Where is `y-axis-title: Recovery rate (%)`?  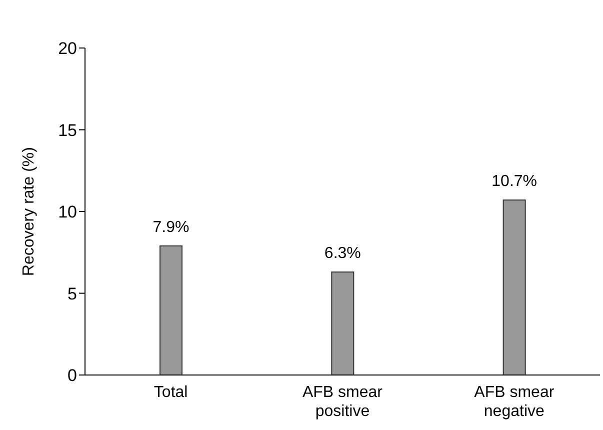
y-axis-title: Recovery rate (%) is located at coordinates (29, 211).